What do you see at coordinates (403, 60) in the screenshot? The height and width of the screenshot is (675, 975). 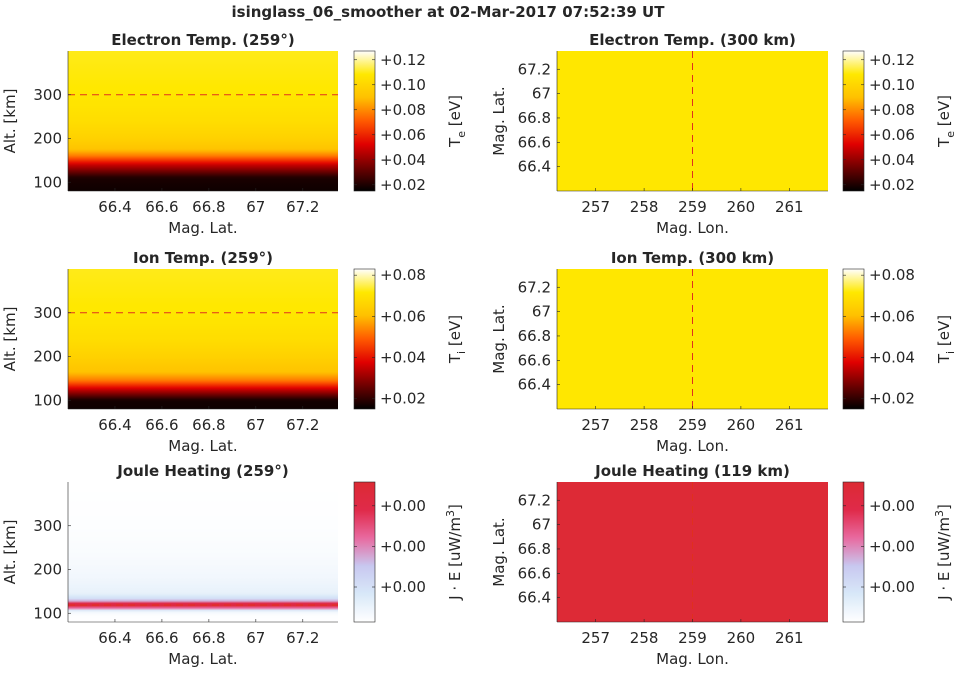 I see `colorbar-tick-label: +0.12` at bounding box center [403, 60].